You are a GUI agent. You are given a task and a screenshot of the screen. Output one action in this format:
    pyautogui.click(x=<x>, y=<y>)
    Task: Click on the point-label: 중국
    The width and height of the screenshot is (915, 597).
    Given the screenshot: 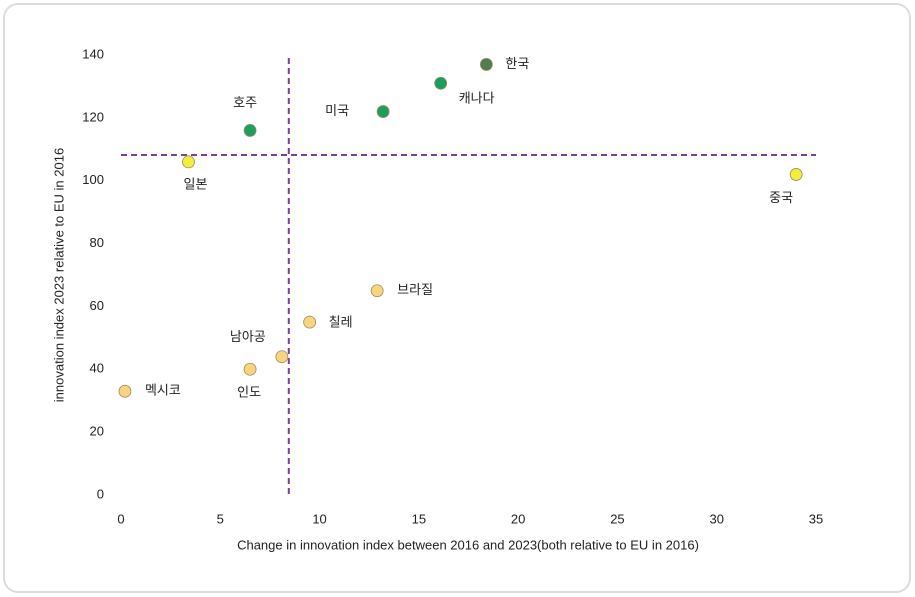 What is the action you would take?
    pyautogui.click(x=781, y=197)
    